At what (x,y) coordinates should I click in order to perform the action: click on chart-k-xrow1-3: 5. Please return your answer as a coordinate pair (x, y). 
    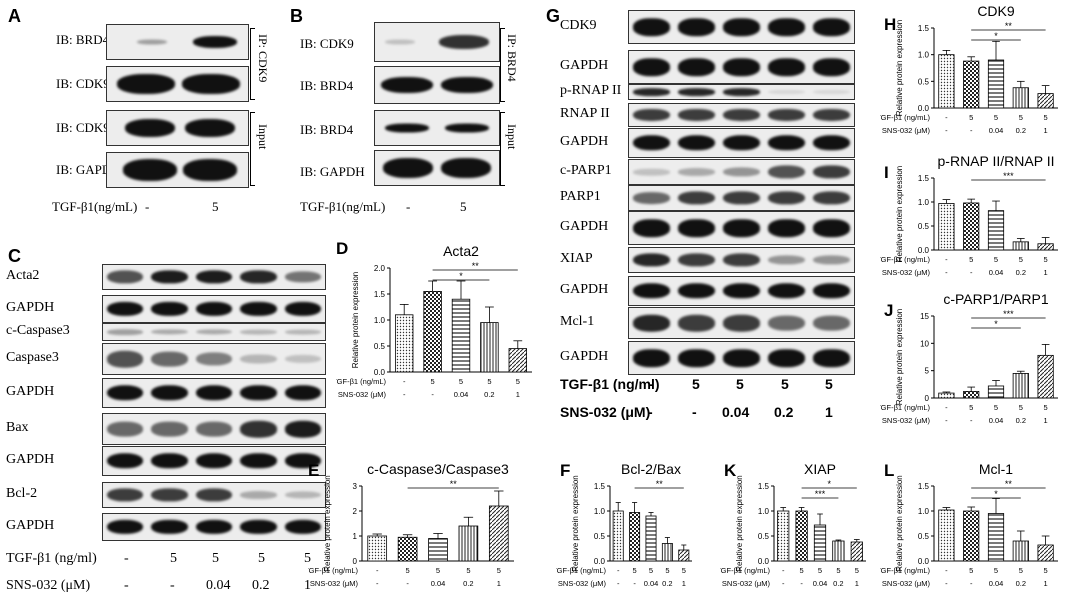
    Looking at the image, I should click on (838, 570).